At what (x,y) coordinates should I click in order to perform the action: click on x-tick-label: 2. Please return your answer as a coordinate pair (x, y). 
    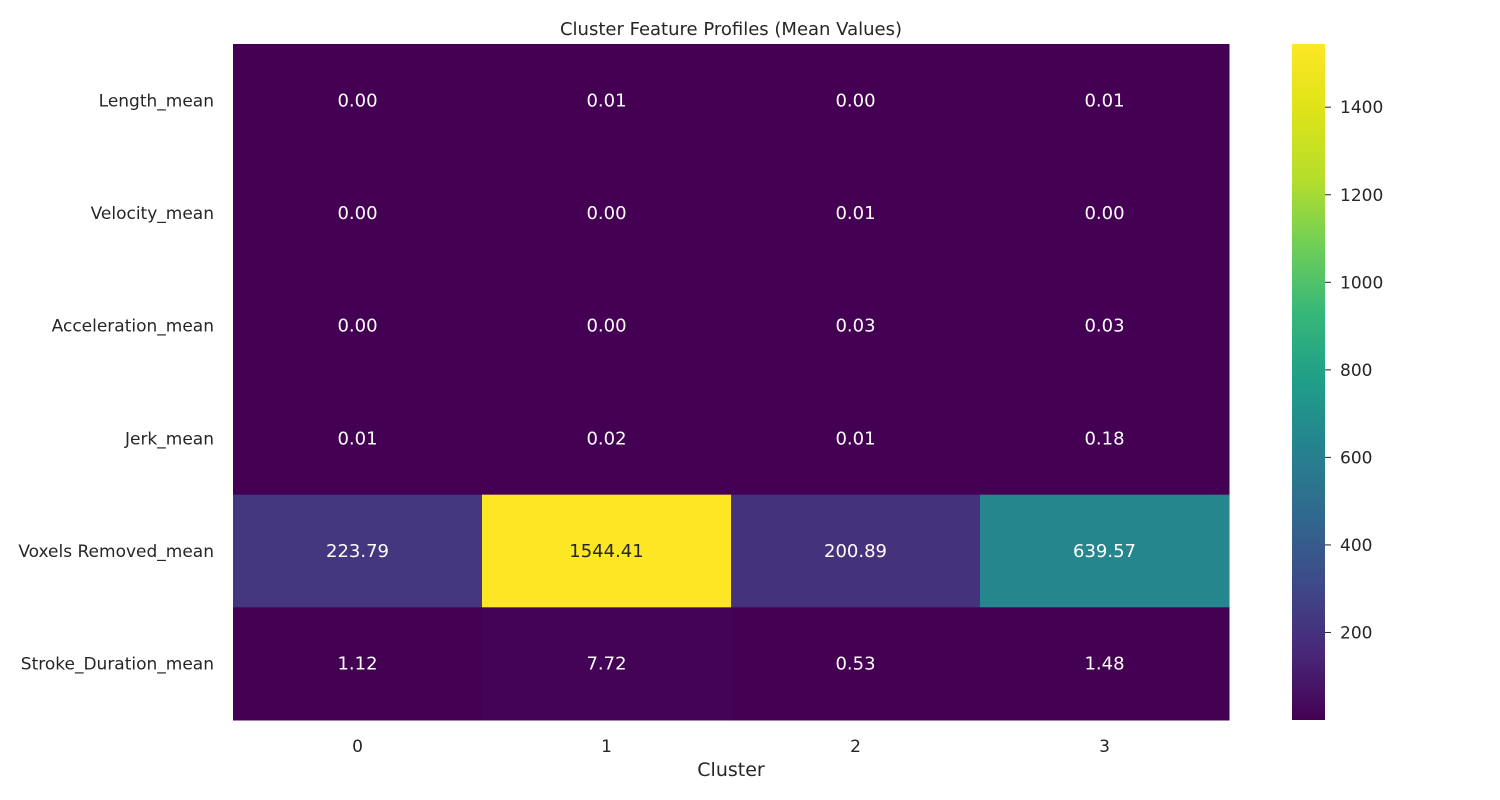
    Looking at the image, I should click on (855, 747).